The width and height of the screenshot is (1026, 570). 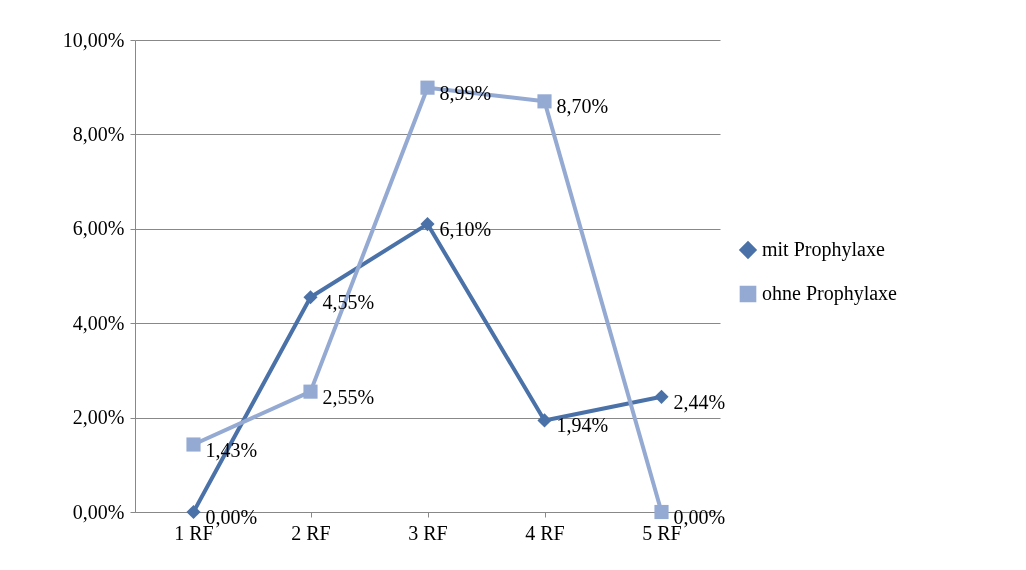 What do you see at coordinates (98, 133) in the screenshot?
I see `y-tick-label: 8,00%` at bounding box center [98, 133].